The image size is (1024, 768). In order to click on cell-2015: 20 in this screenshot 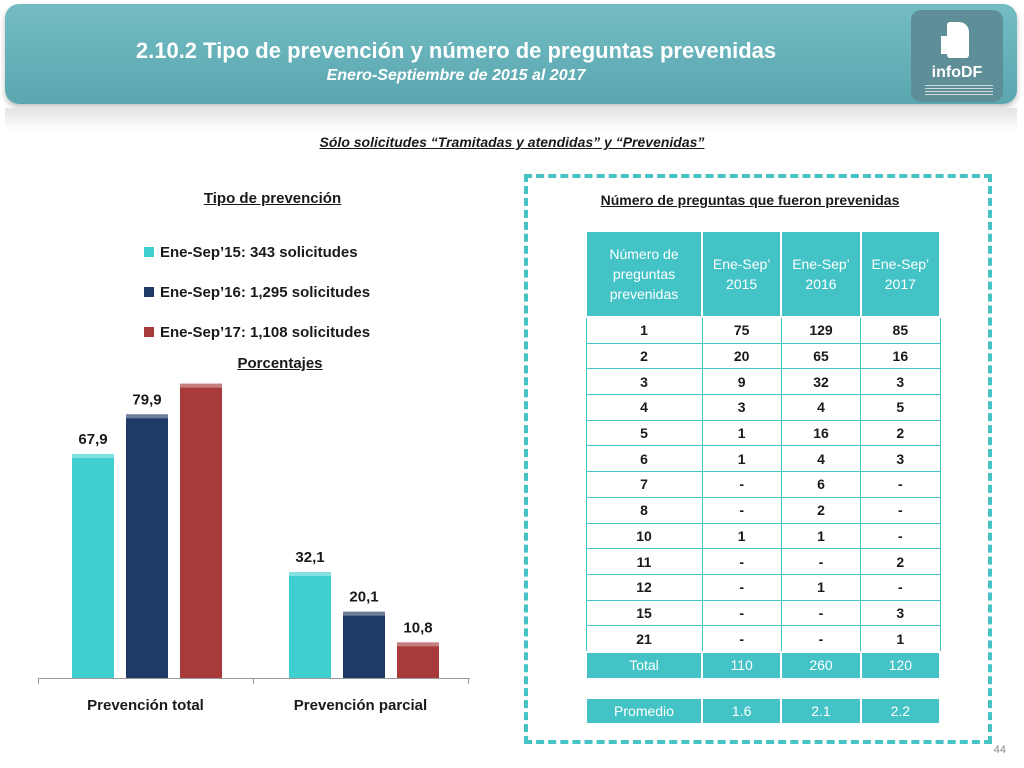, I will do `click(741, 356)`.